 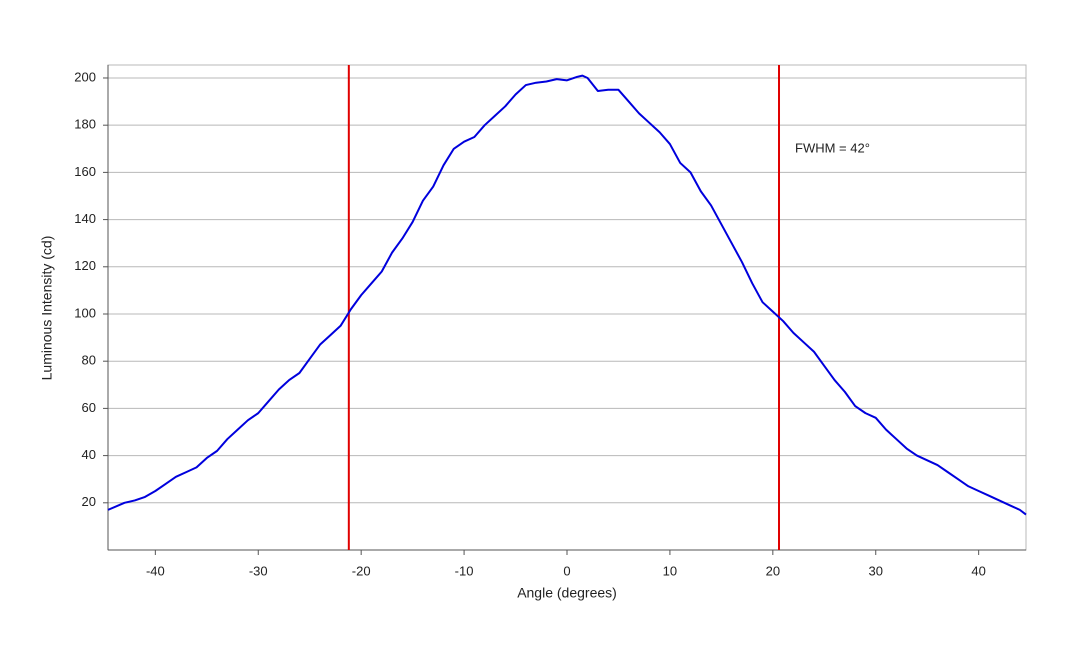 I want to click on annotation: FWHM = 42°, so click(x=832, y=147).